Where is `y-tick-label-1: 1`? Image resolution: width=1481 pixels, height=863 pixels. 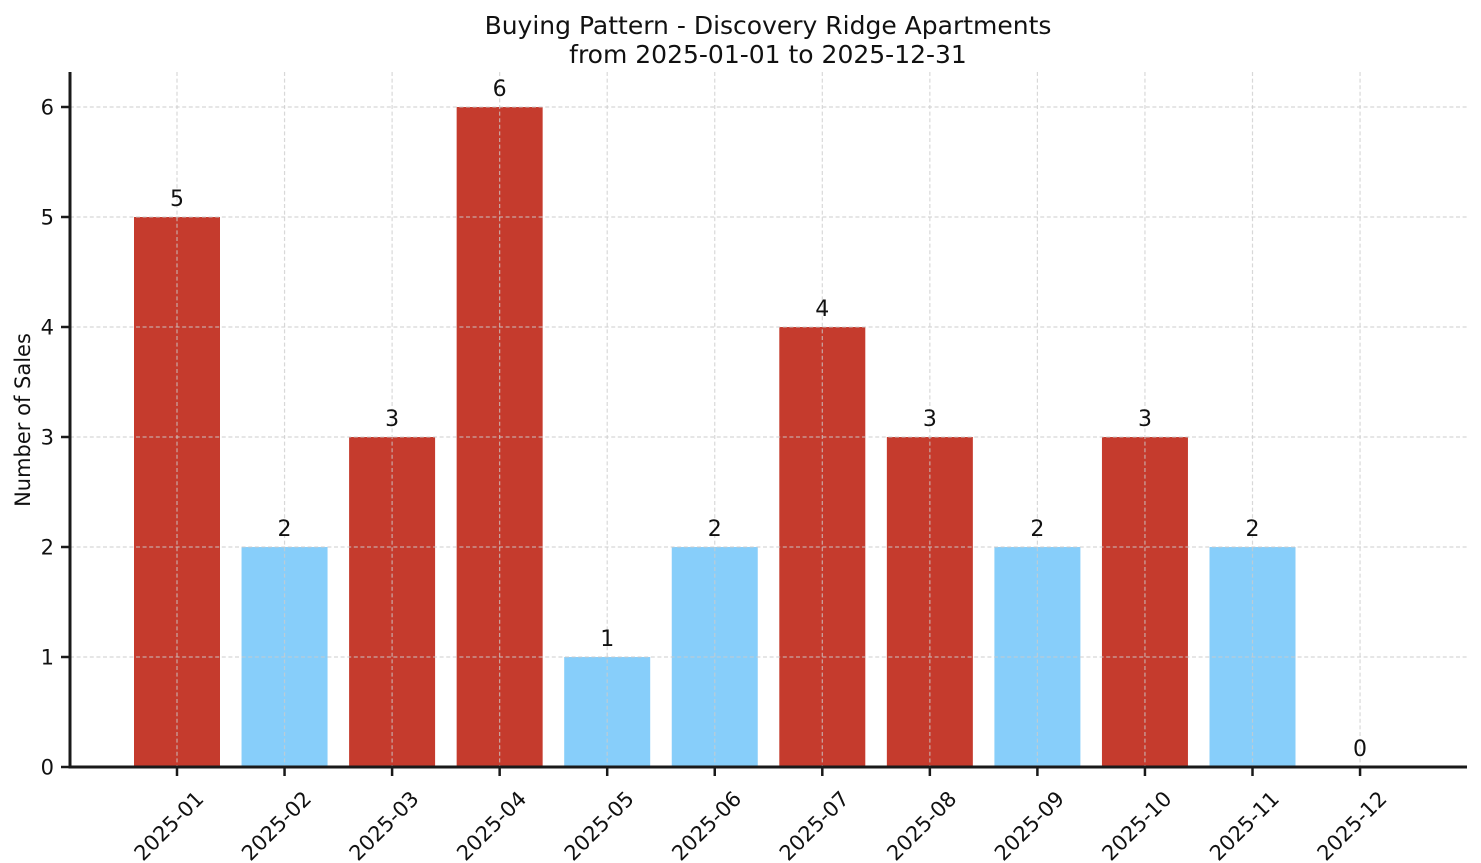
y-tick-label-1: 1 is located at coordinates (47, 658).